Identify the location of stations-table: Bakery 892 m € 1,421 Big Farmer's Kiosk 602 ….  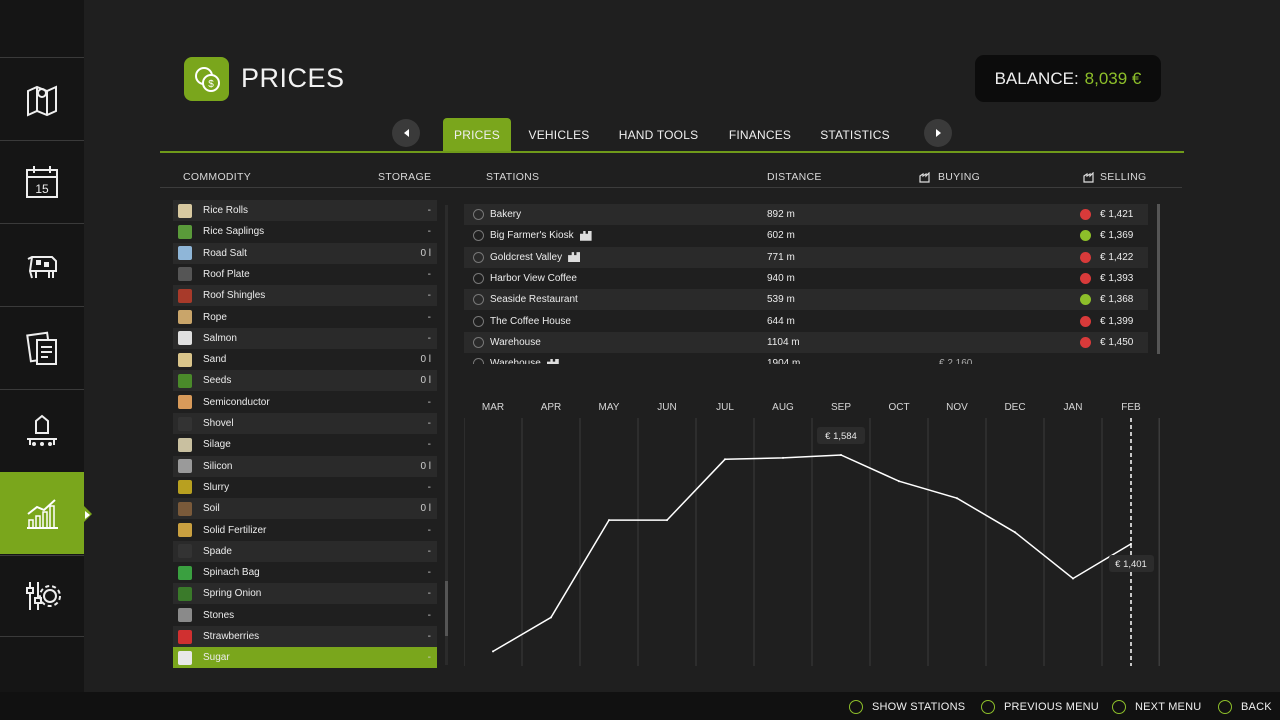
(806, 284).